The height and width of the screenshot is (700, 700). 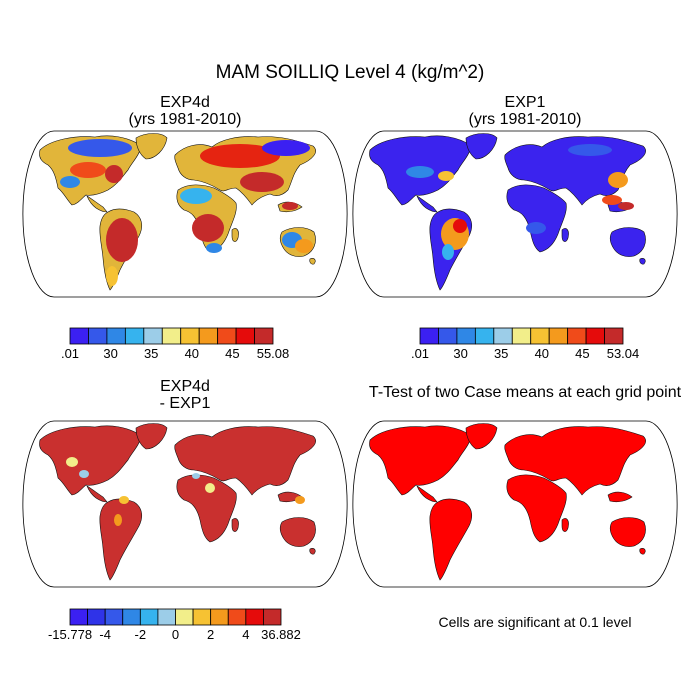 What do you see at coordinates (420, 353) in the screenshot?
I see `colorbar2-label: .01` at bounding box center [420, 353].